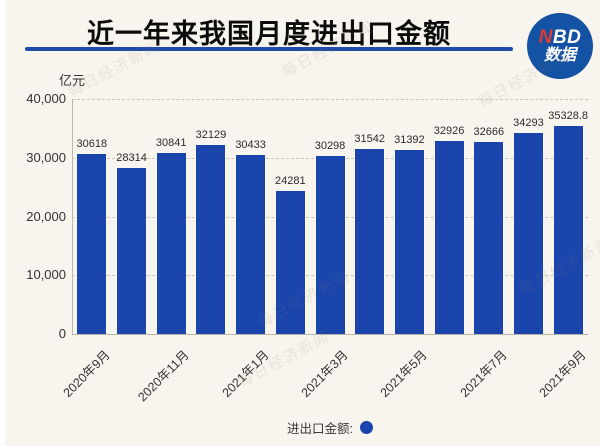 The image size is (600, 446). Describe the element at coordinates (46, 275) in the screenshot. I see `y-axis-tick-label: 10,000` at that location.